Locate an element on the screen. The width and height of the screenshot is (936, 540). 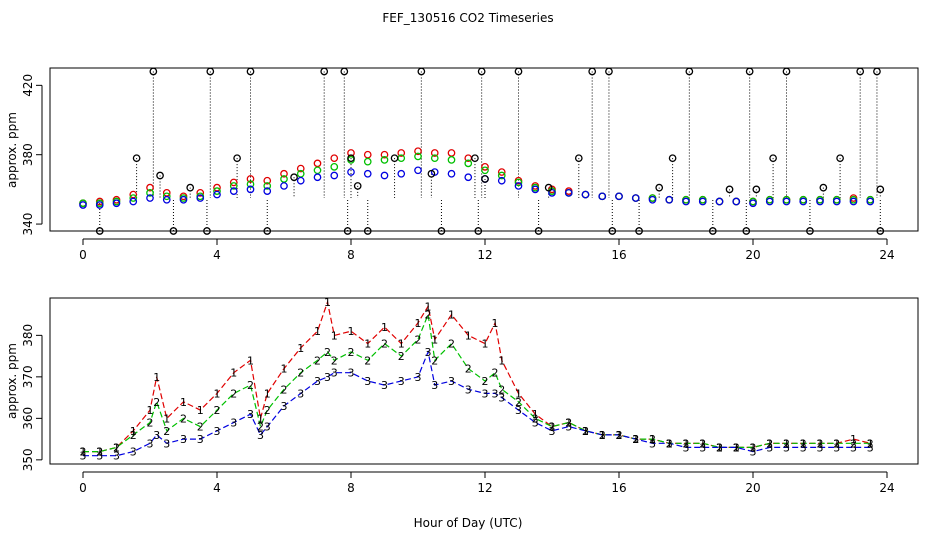
y-tick-label: 350 is located at coordinates (28, 459).